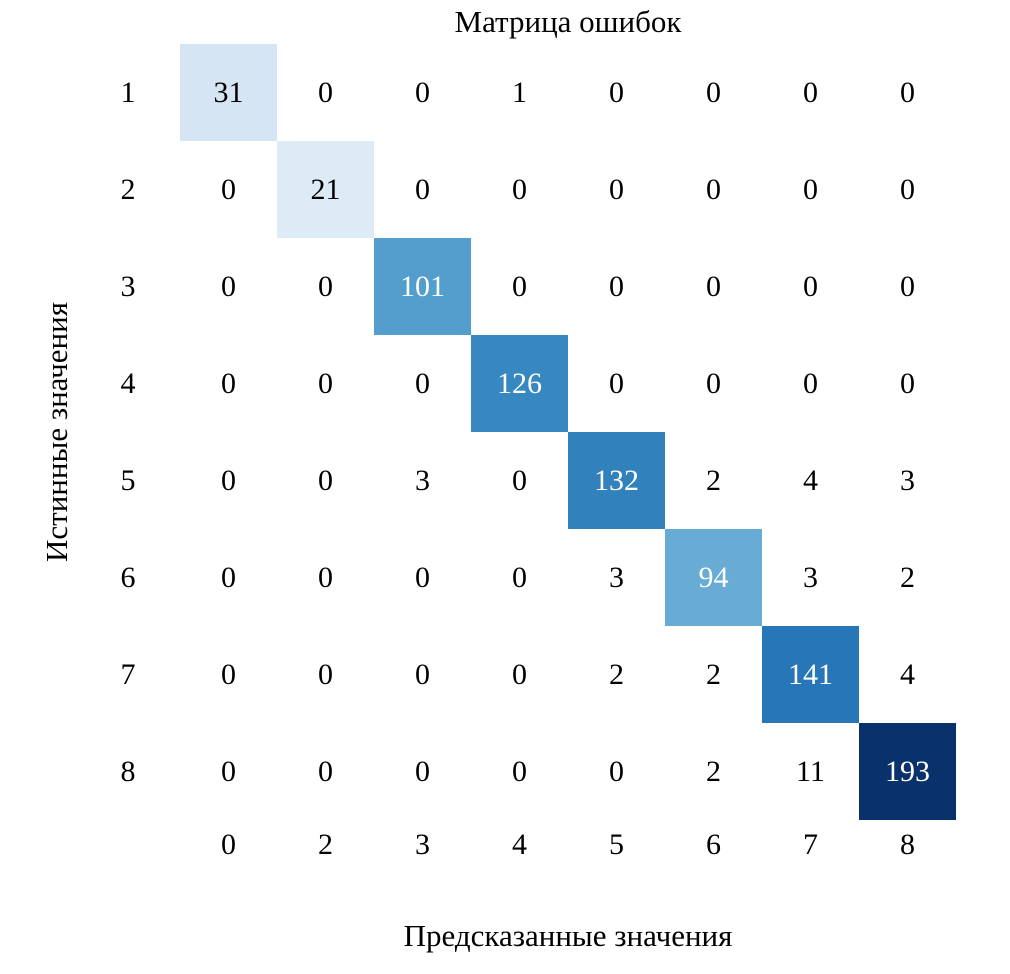  I want to click on x-tick-label: 0, so click(228, 844).